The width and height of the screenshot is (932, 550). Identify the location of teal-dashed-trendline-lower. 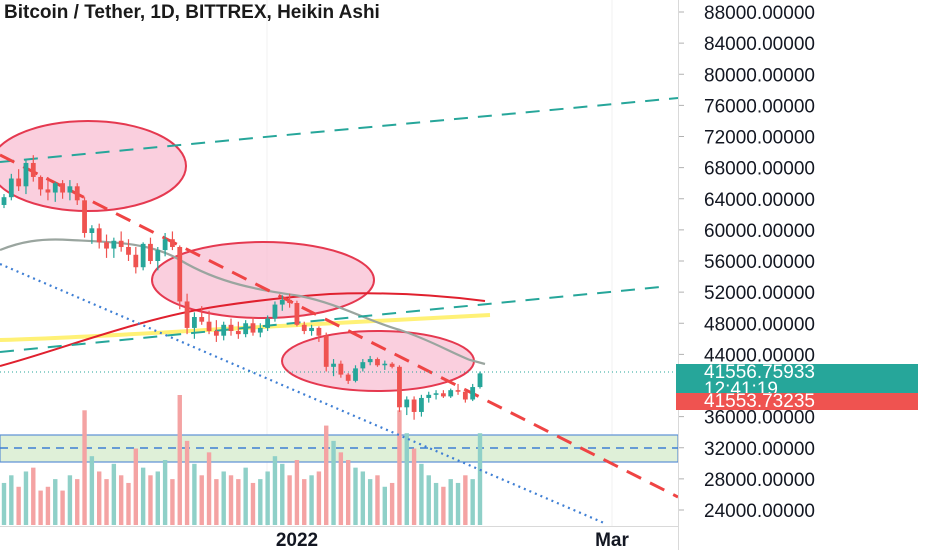
(330, 319).